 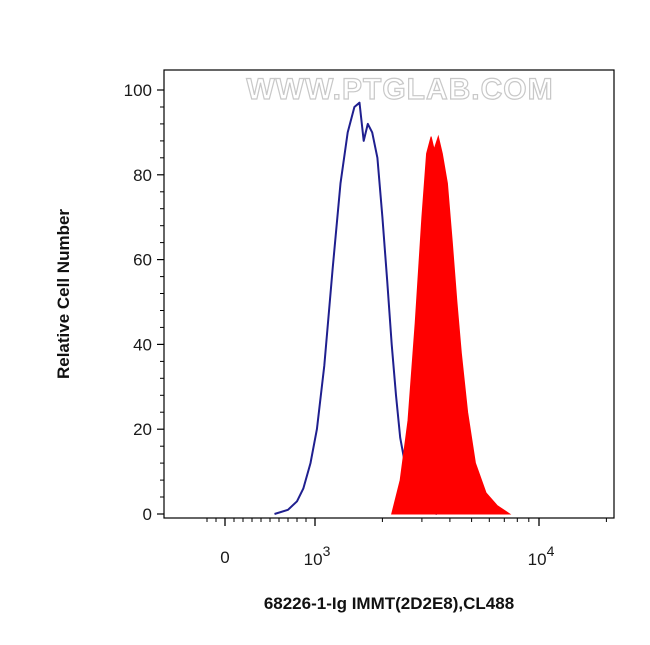 What do you see at coordinates (142, 344) in the screenshot?
I see `y-tick-label-2: 40` at bounding box center [142, 344].